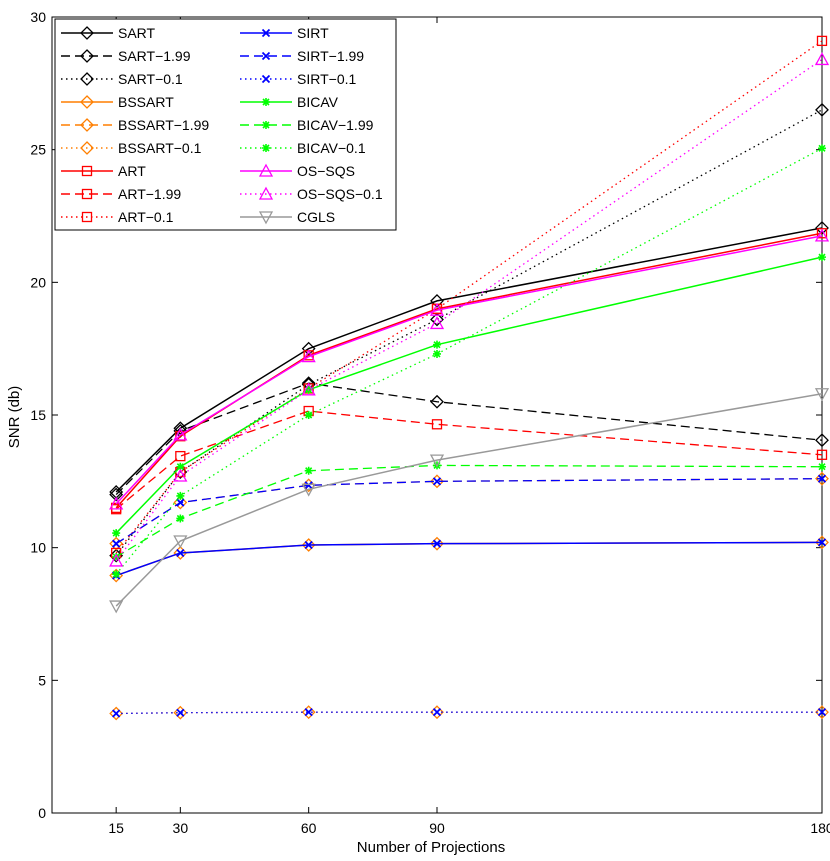  Describe the element at coordinates (38, 282) in the screenshot. I see `y-tick-label: 20` at that location.